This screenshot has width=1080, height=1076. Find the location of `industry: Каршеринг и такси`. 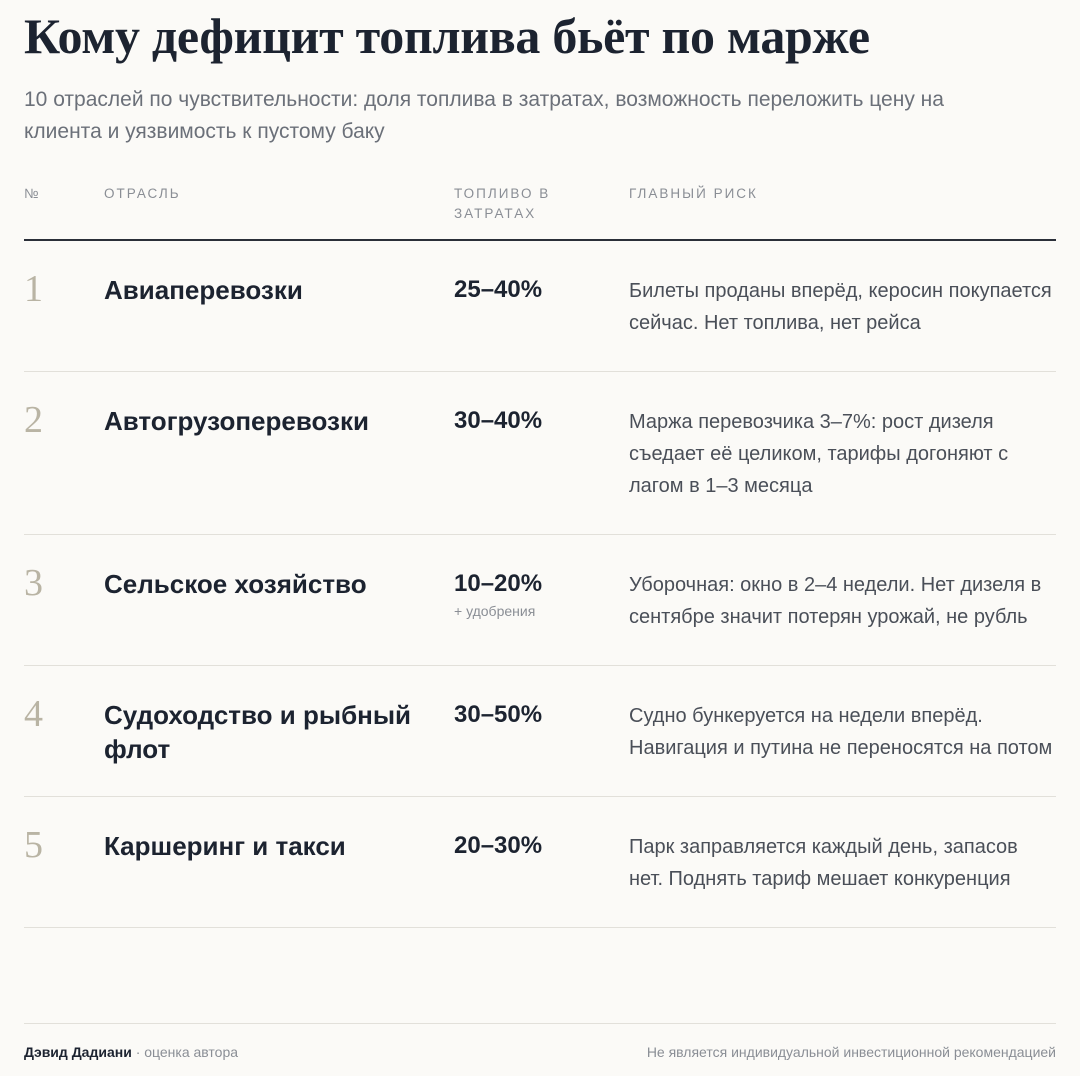

industry: Каршеринг и такси is located at coordinates (225, 846).